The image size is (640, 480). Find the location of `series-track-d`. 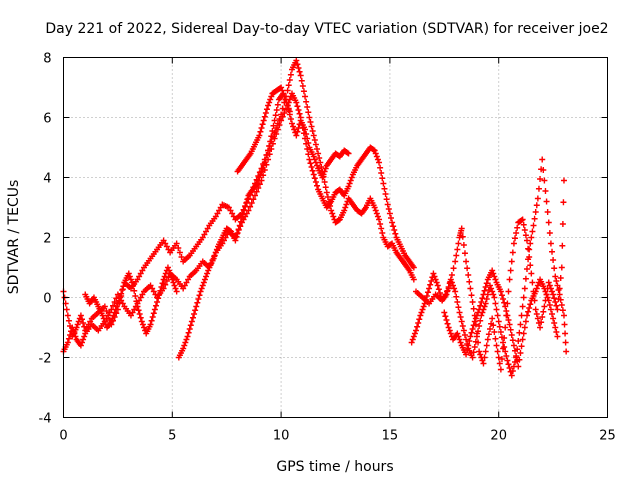

series-track-d is located at coordinates (263, 129).